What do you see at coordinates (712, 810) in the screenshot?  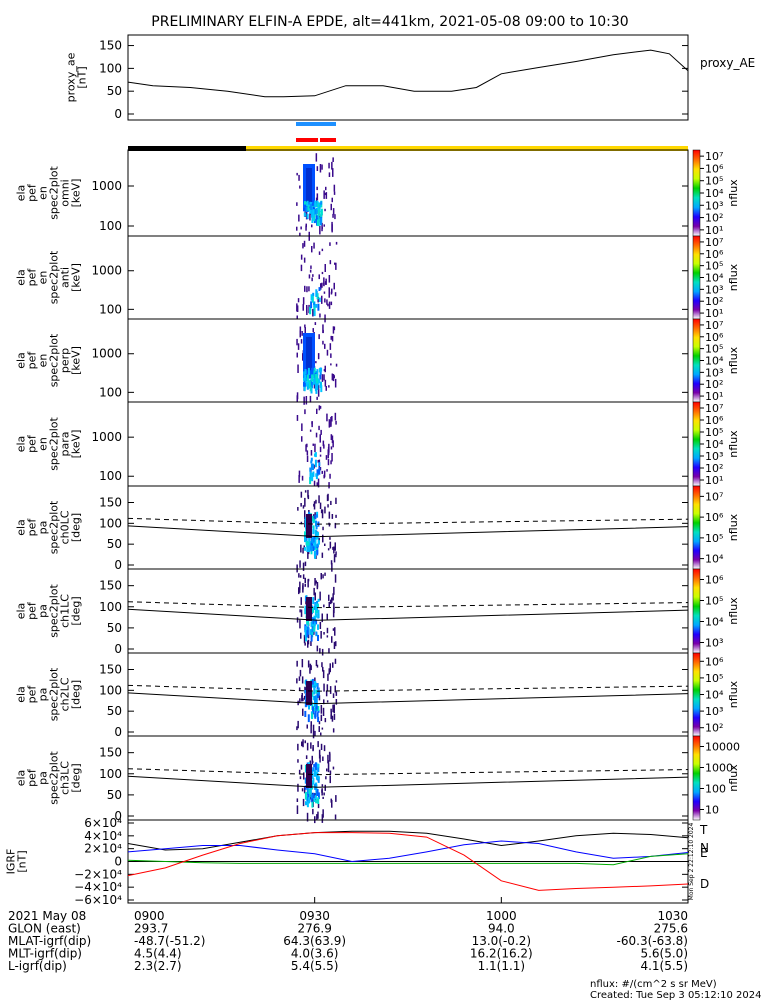 I see `colorbar-tick-label: 10` at bounding box center [712, 810].